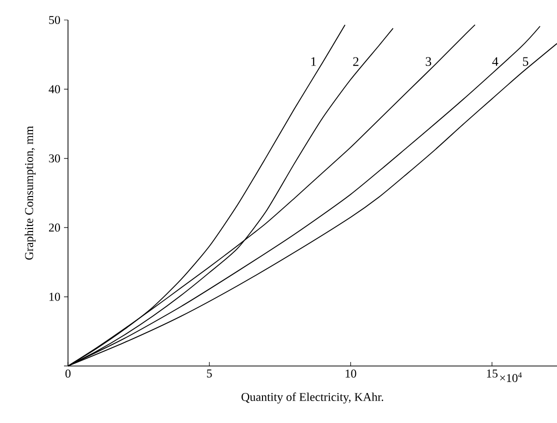  Describe the element at coordinates (525, 61) in the screenshot. I see `series-label: 5` at that location.